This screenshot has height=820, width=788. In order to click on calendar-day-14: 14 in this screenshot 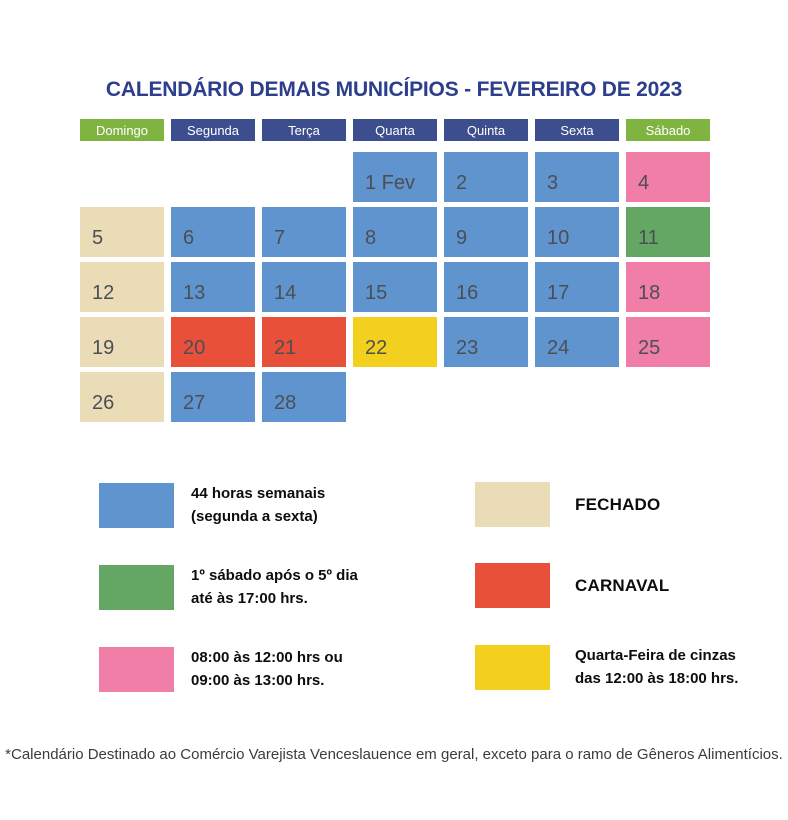, I will do `click(304, 287)`.